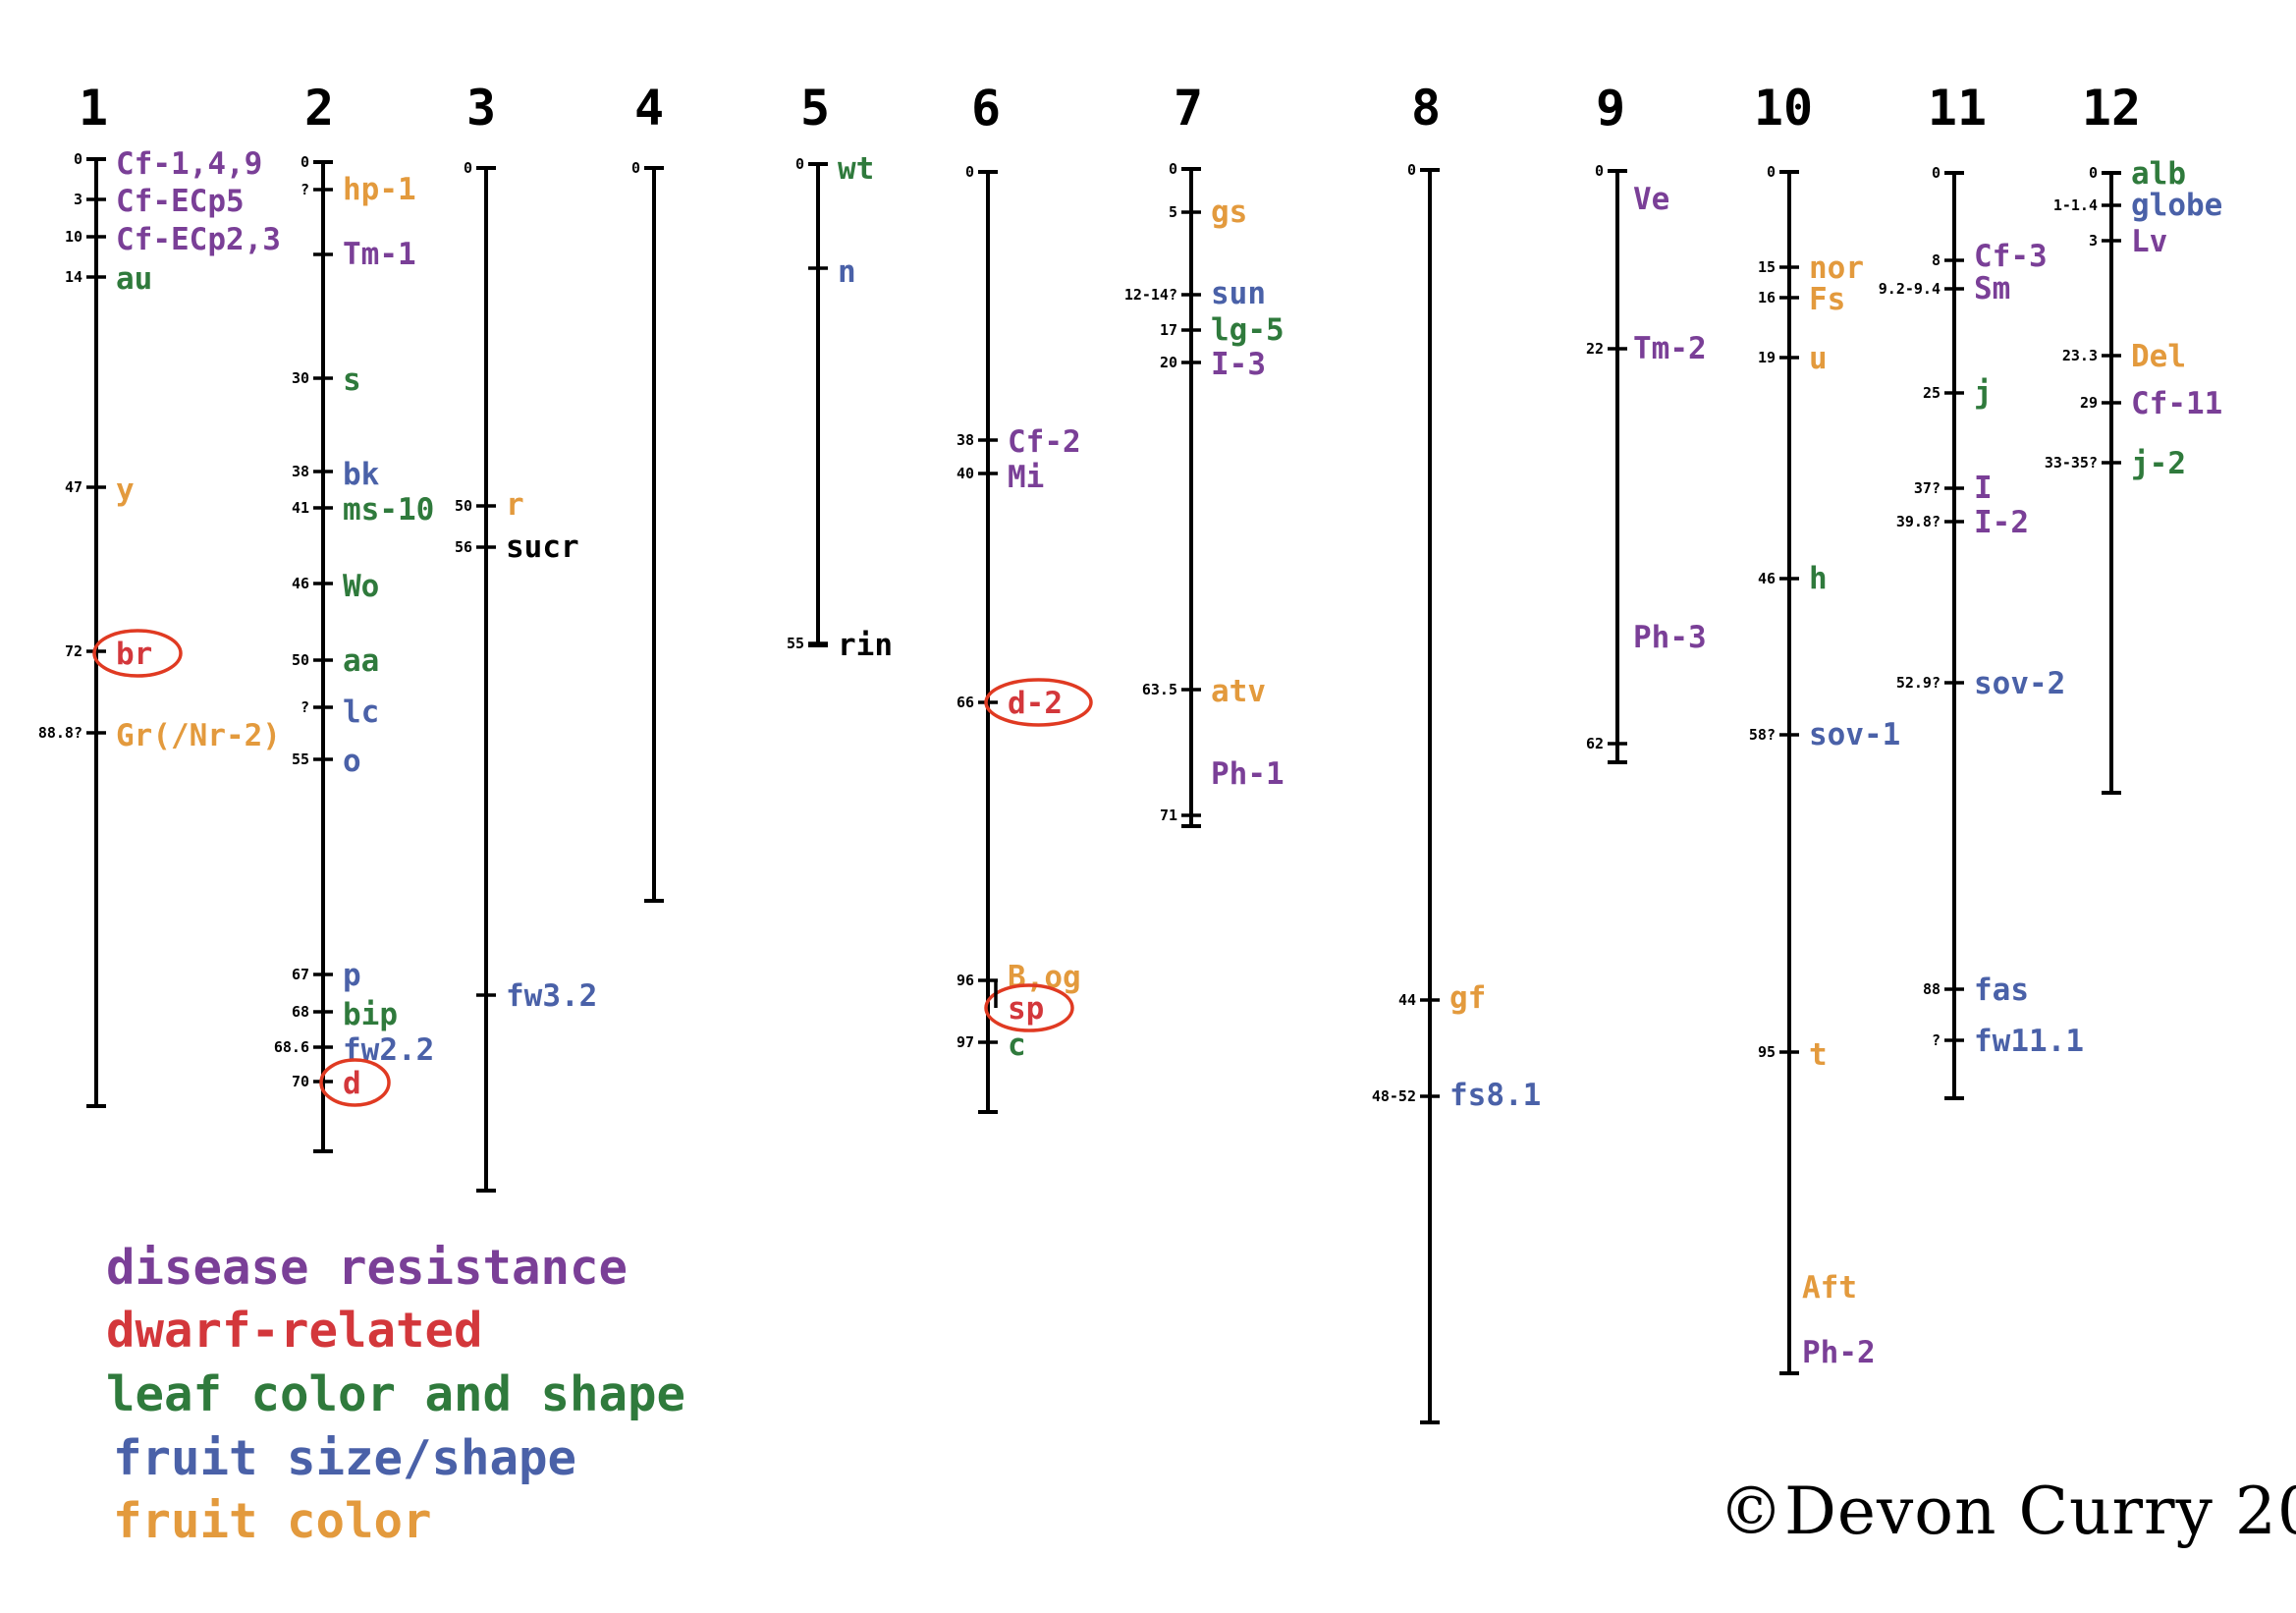 Image resolution: width=2296 pixels, height=1613 pixels. Describe the element at coordinates (1017, 1045) in the screenshot. I see `gene-label: c` at that location.